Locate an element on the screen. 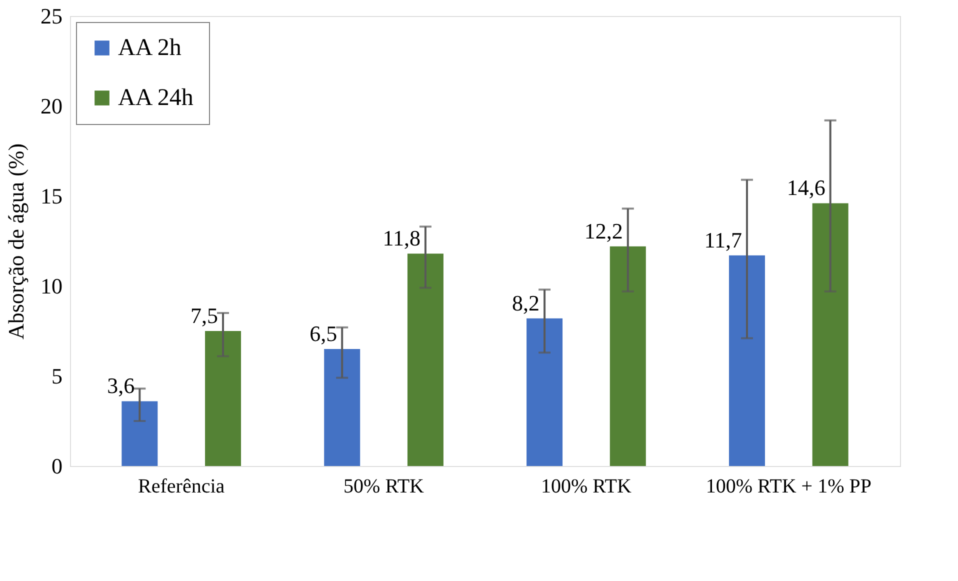  x-tick-label: 100% RTK + 1% PP is located at coordinates (789, 487).